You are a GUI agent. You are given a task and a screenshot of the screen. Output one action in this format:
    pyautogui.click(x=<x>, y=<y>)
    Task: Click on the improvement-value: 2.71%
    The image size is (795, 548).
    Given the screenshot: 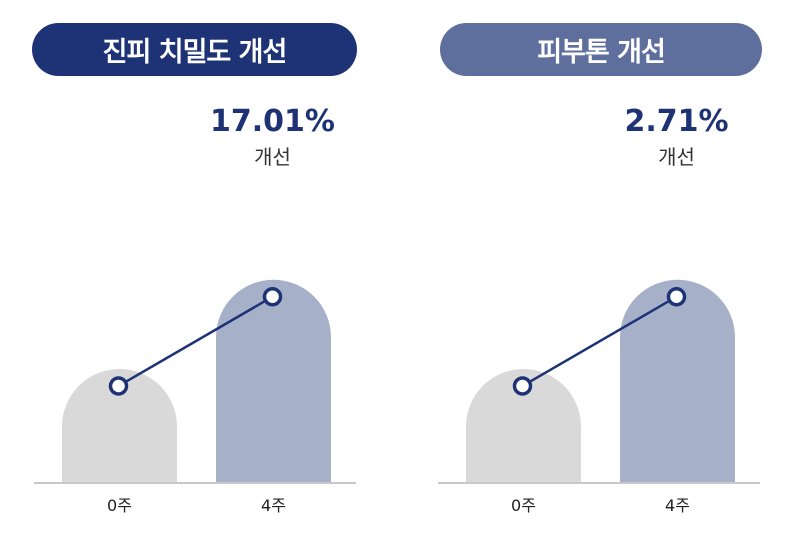 What is the action you would take?
    pyautogui.click(x=676, y=121)
    